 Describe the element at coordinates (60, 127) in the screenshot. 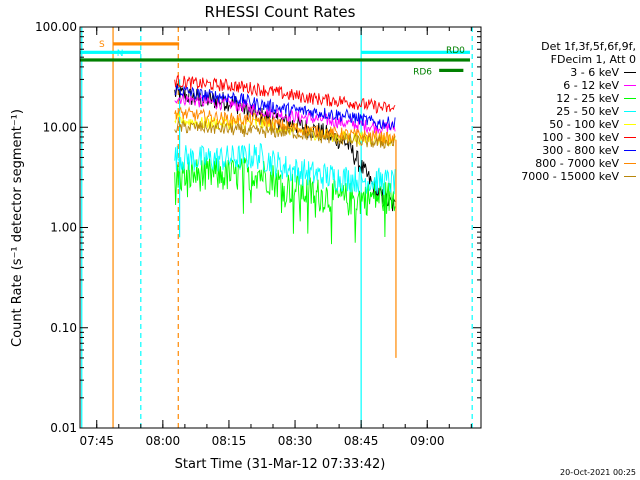

I see `y-tick-label: 10.00` at that location.